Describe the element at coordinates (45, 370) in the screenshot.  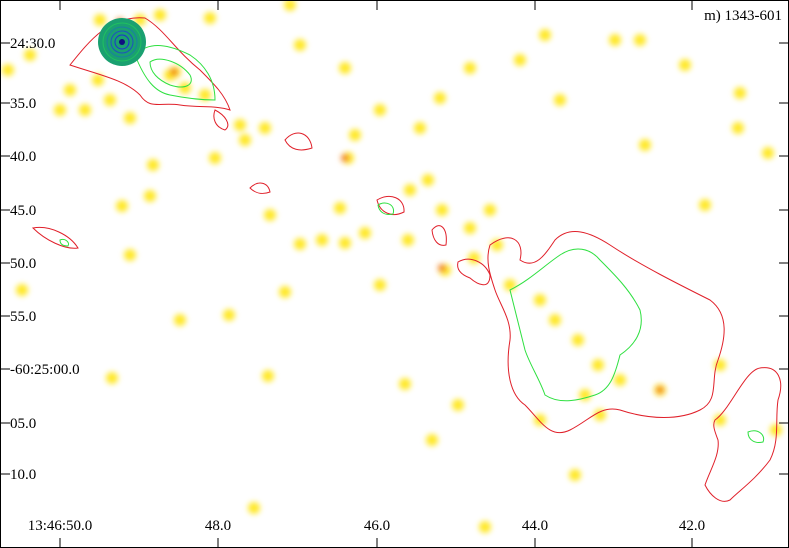
I see `y-tick-label: -60:25:00.0` at that location.